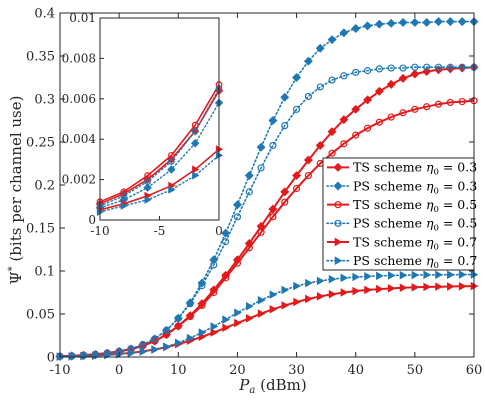  What do you see at coordinates (402, 169) in the screenshot?
I see `legend-entry-1: TS scheme η0 = 0.3` at bounding box center [402, 169].